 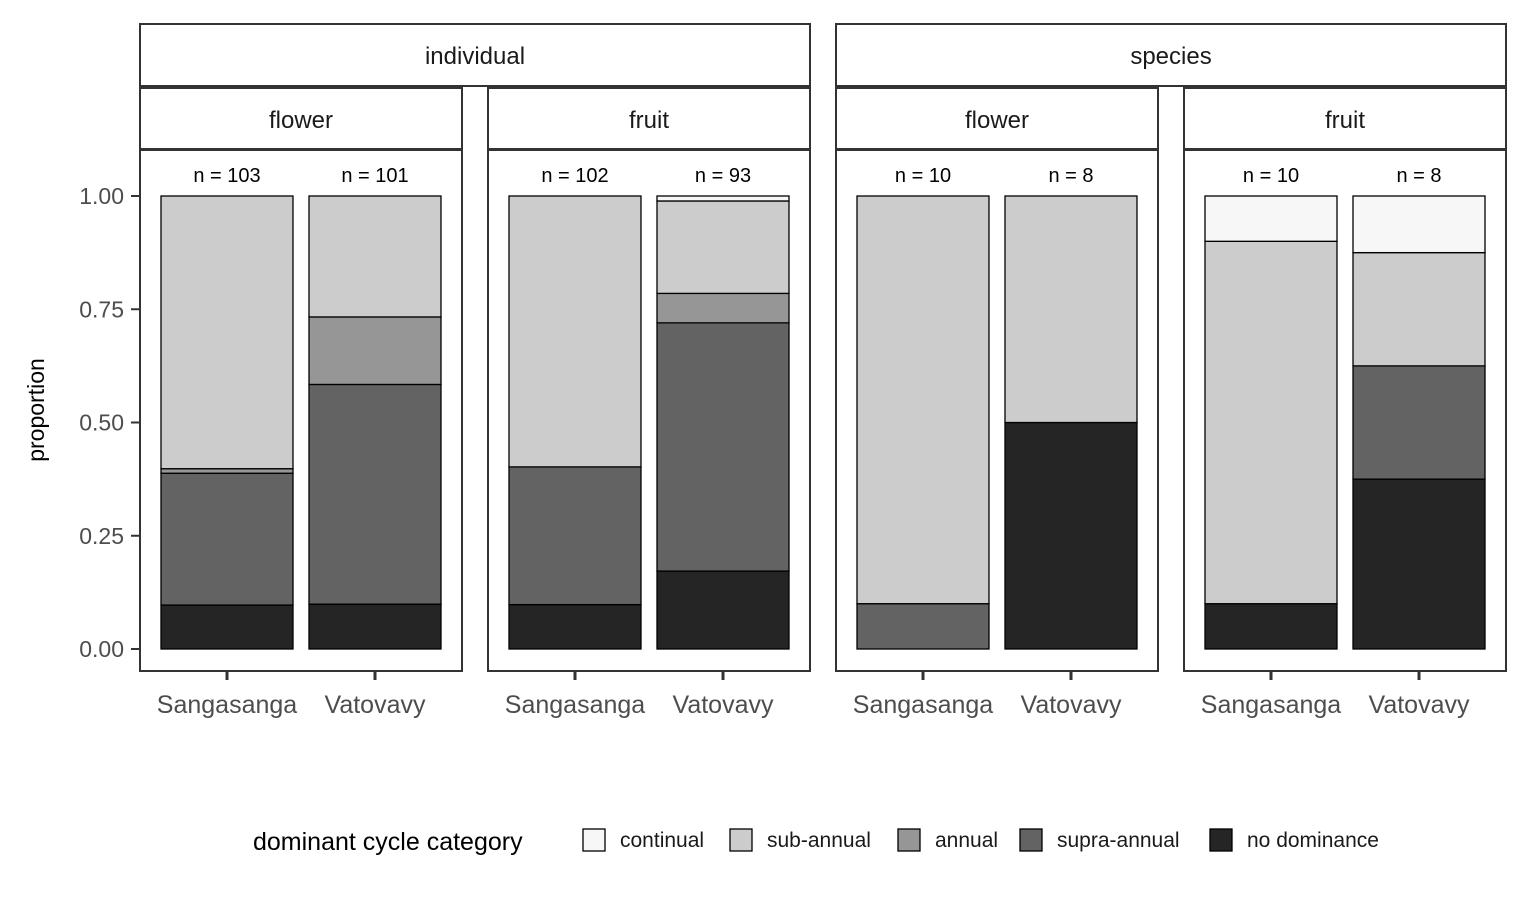 I want to click on bar-n-label: n = 101, so click(x=374, y=176).